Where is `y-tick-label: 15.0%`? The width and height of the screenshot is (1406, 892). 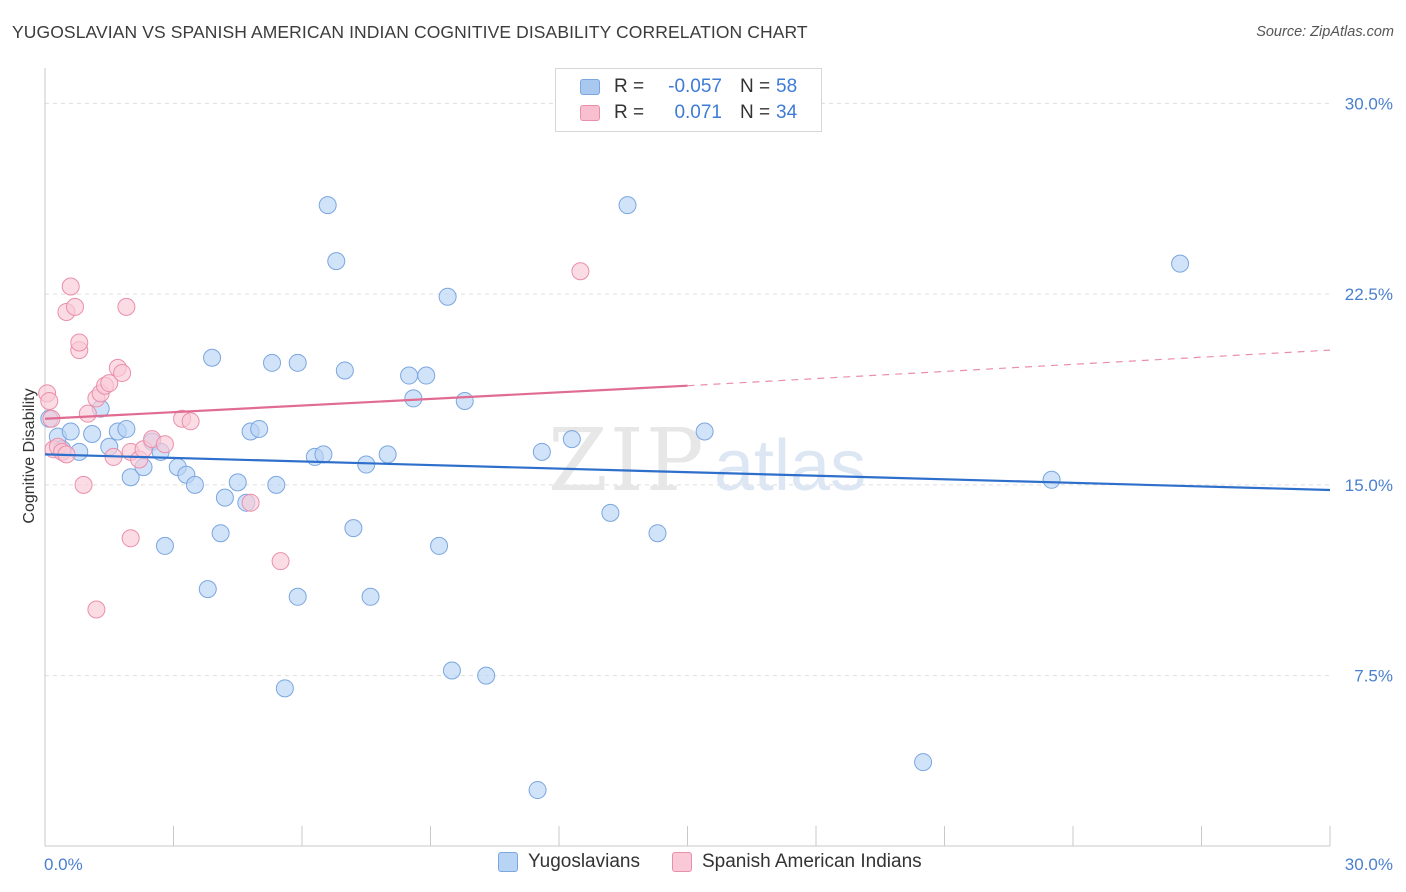 y-tick-label: 15.0% is located at coordinates (1369, 485).